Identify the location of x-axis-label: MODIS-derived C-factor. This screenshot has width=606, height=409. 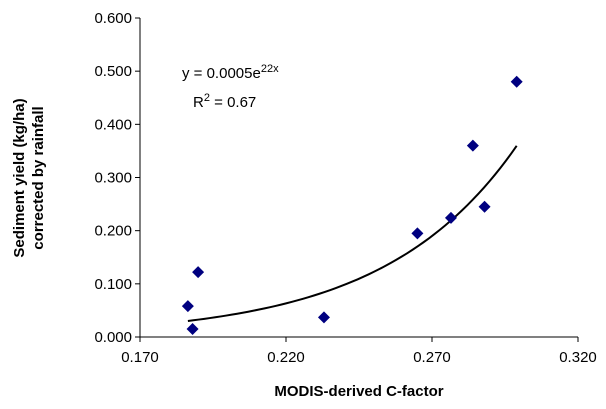
(358, 391).